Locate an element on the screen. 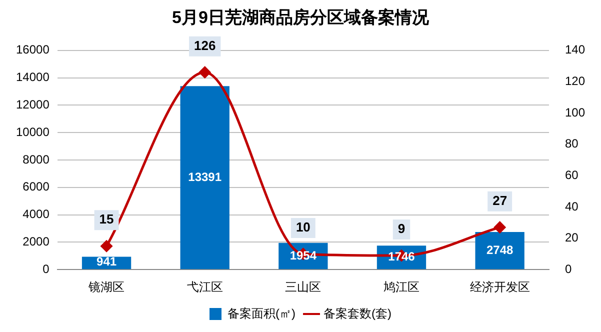 This screenshot has height=332, width=601. x-tick-label: 鸠江区 is located at coordinates (401, 287).